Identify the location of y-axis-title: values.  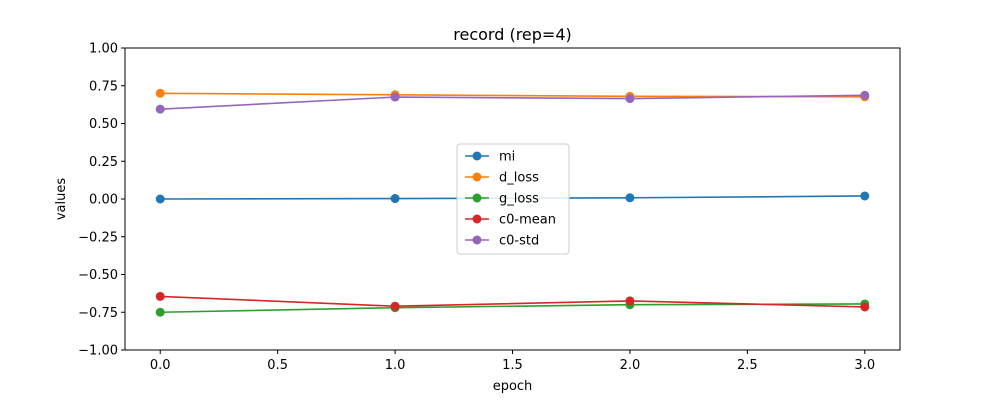
(61, 199).